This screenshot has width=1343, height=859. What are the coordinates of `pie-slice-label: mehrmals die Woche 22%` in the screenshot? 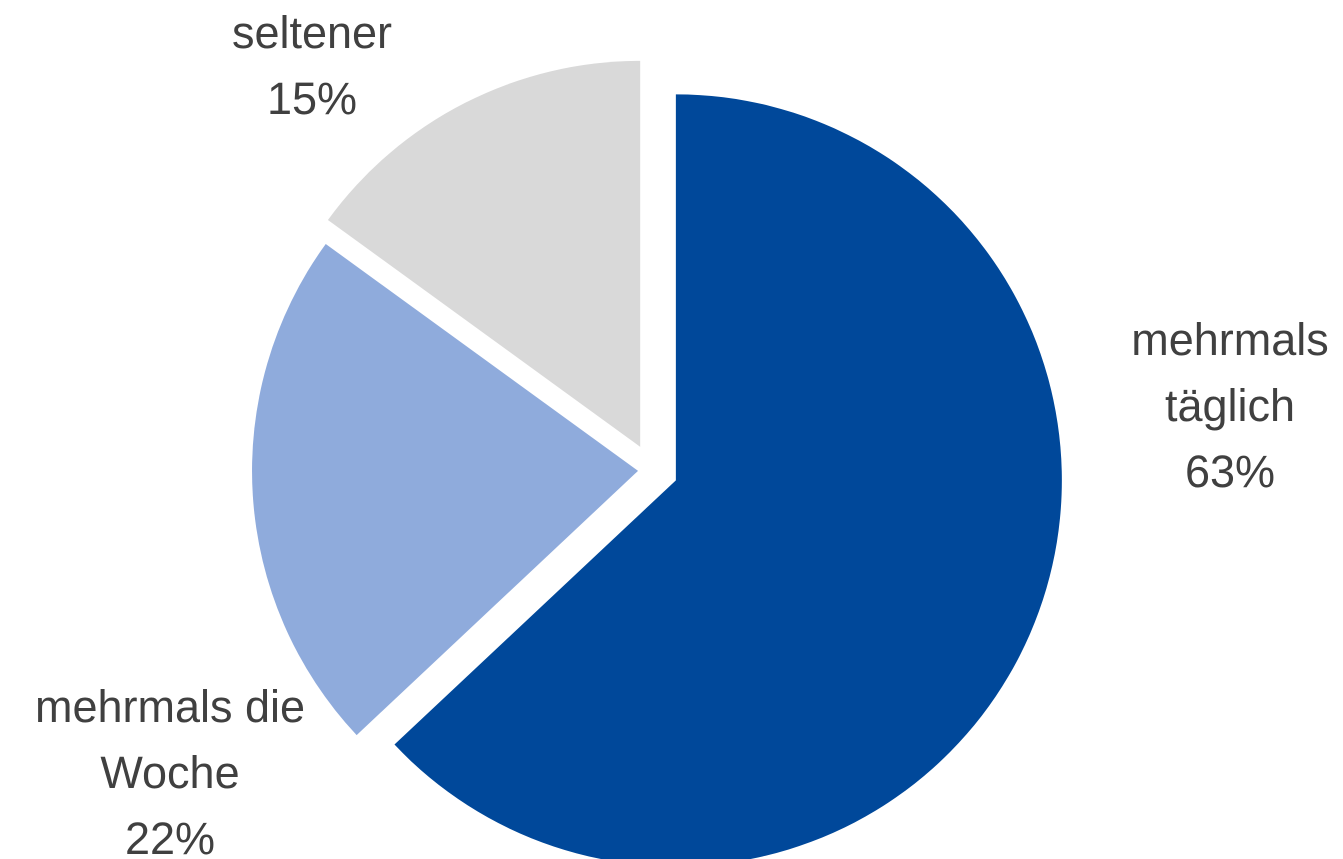 It's located at (170, 770).